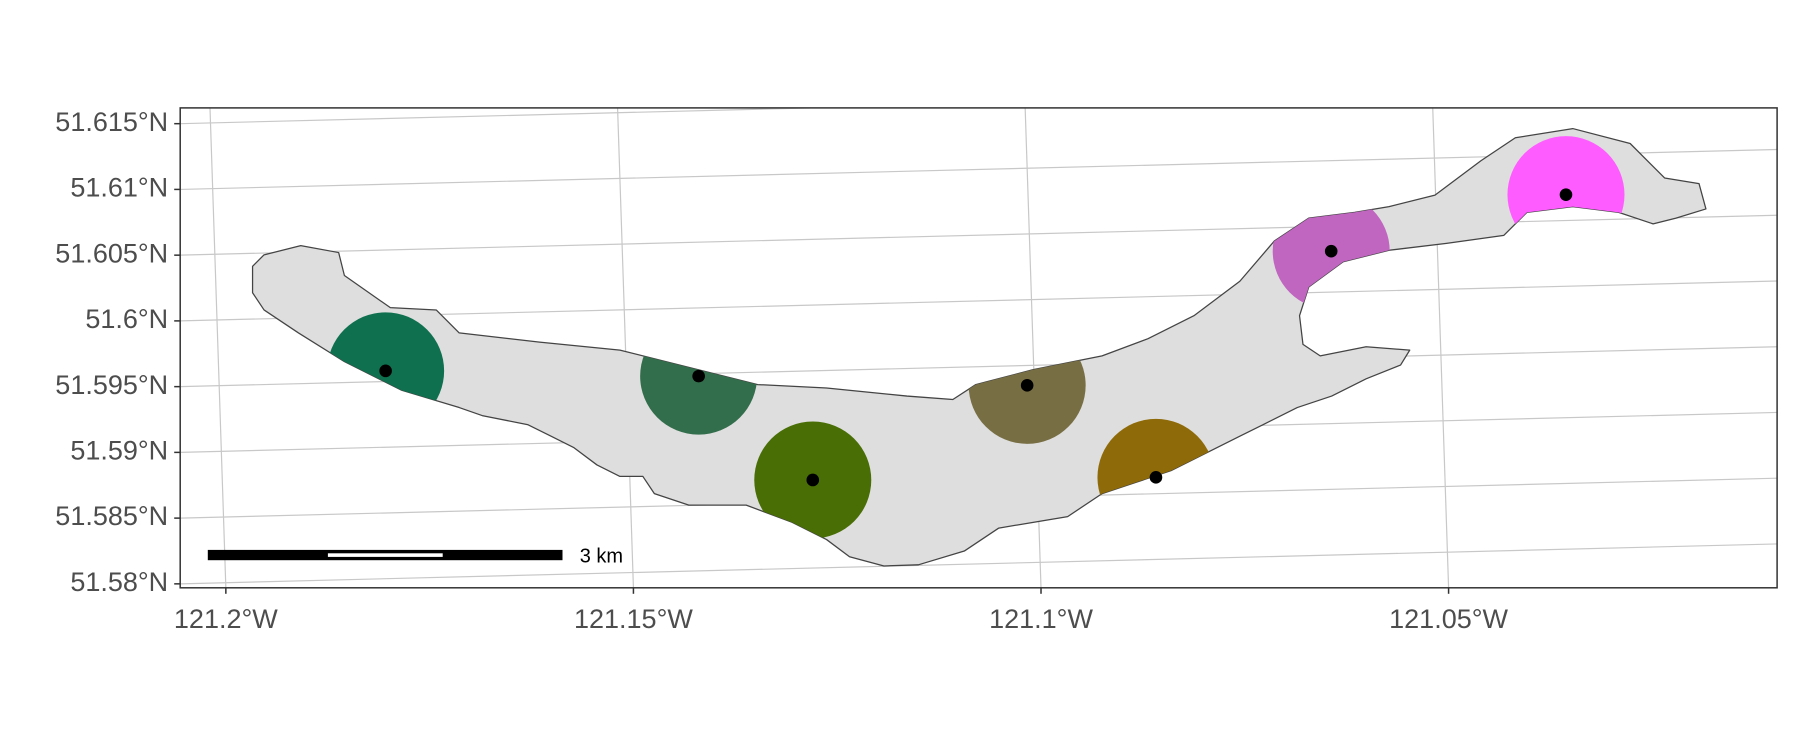  Describe the element at coordinates (111, 516) in the screenshot. I see `y-tick-label: 51.585°N` at that location.